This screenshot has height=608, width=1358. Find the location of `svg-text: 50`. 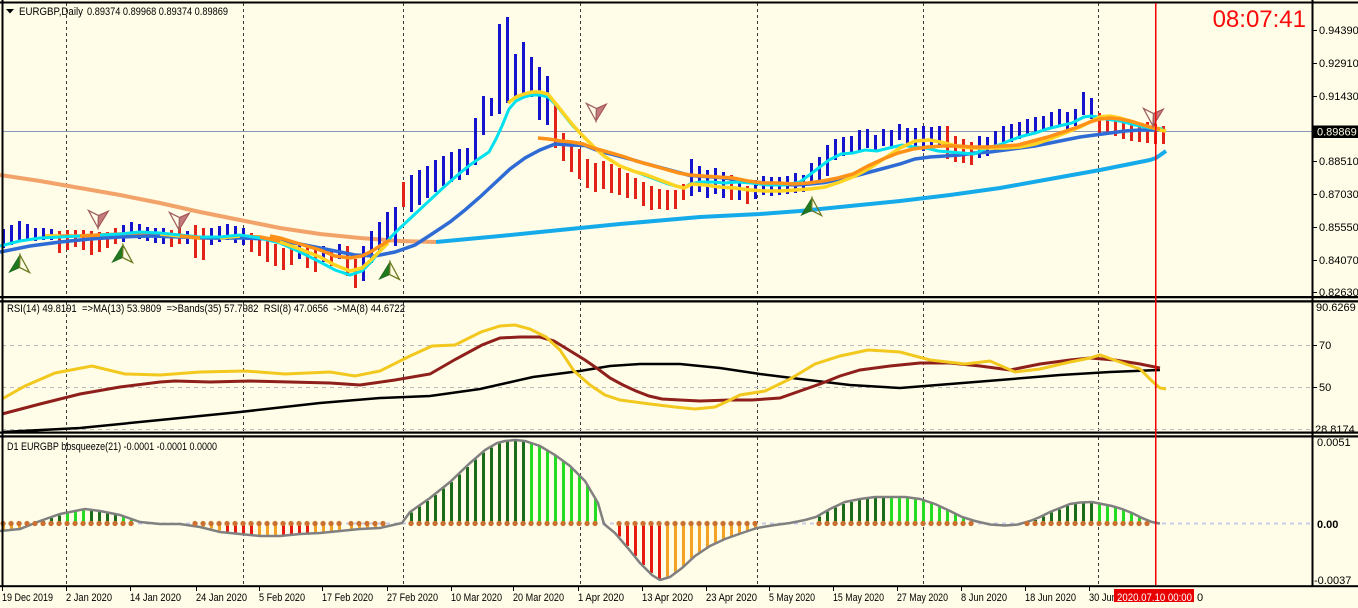

svg-text: 50 is located at coordinates (1325, 388).